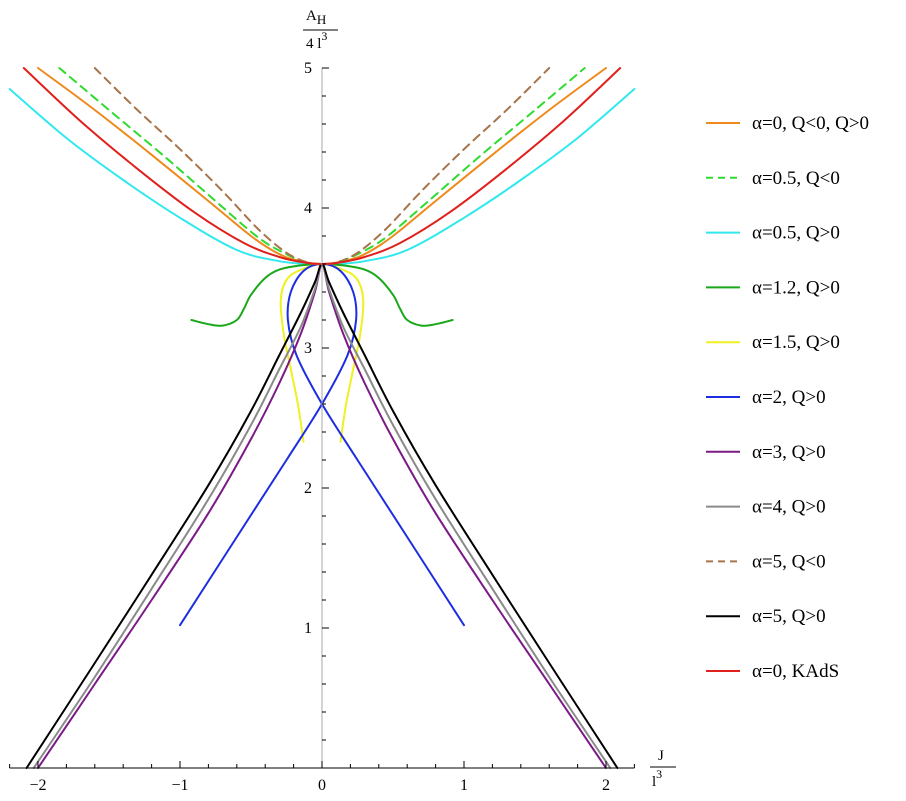 This screenshot has width=906, height=801. I want to click on x-tick-label: 2, so click(606, 785).